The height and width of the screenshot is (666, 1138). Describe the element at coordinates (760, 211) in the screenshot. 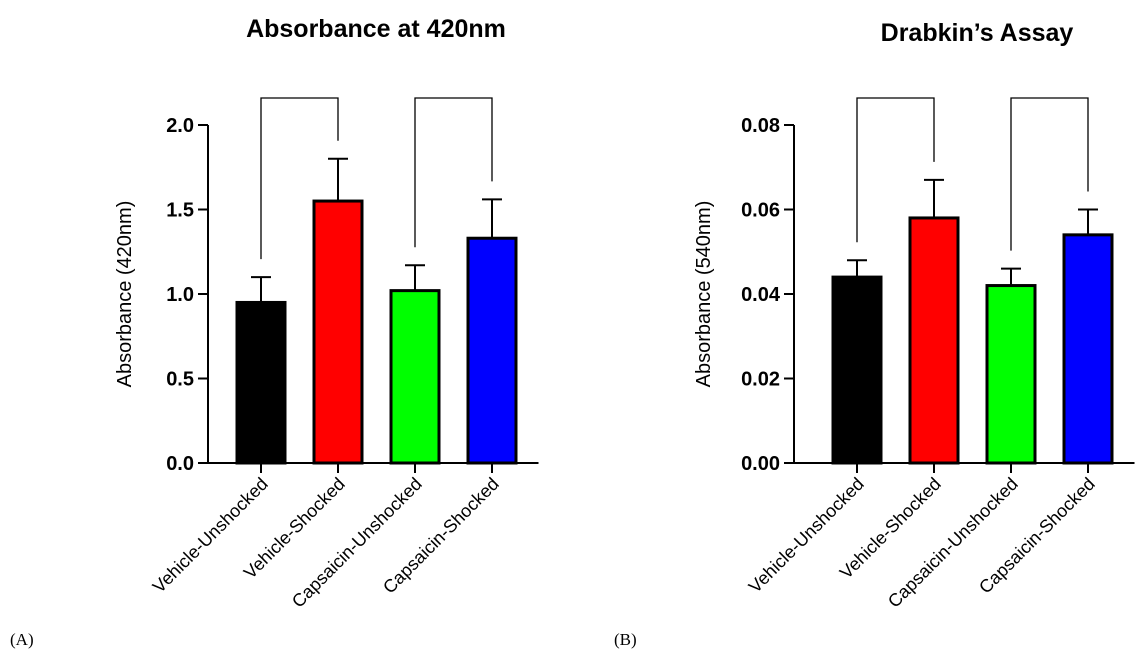

I see `y-tick-label: 0.06` at that location.